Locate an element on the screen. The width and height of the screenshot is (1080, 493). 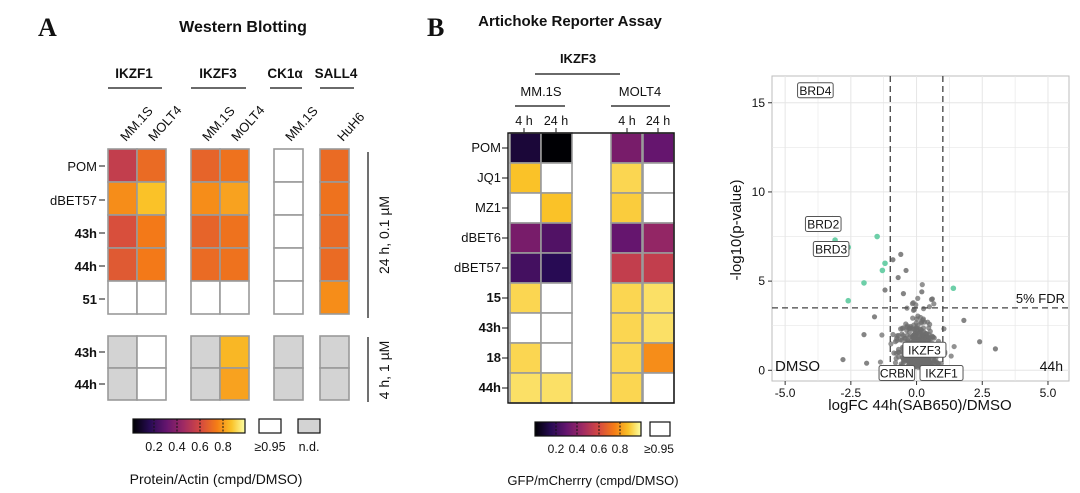
column-label: MOLT4 is located at coordinates (248, 123).